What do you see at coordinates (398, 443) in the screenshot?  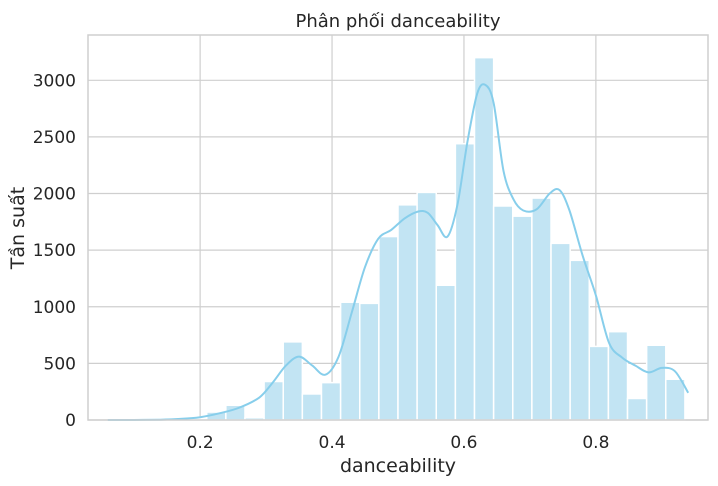 I see `x-tick-labels: 0.2 0.4 0.6 0.8` at bounding box center [398, 443].